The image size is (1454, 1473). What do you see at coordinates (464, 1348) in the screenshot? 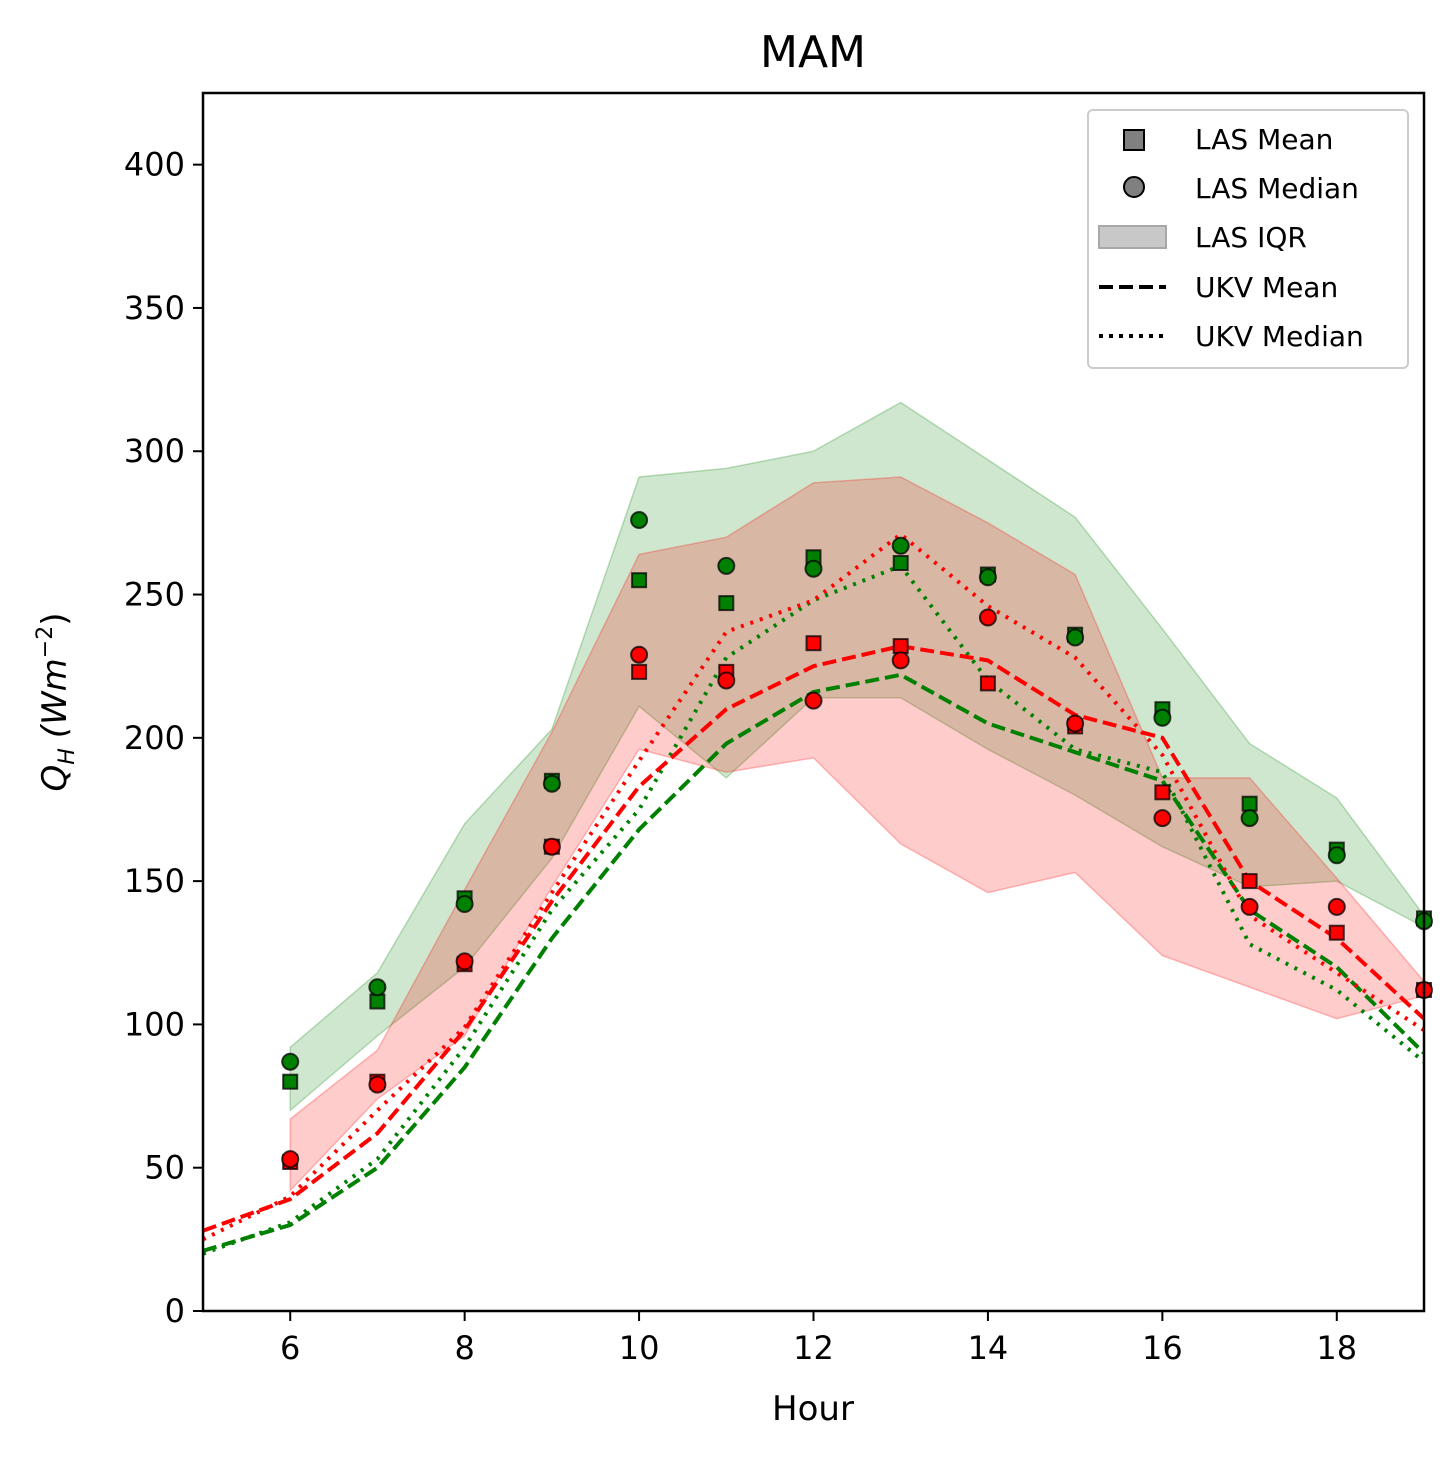
I see `x-tick-label: 8` at bounding box center [464, 1348].